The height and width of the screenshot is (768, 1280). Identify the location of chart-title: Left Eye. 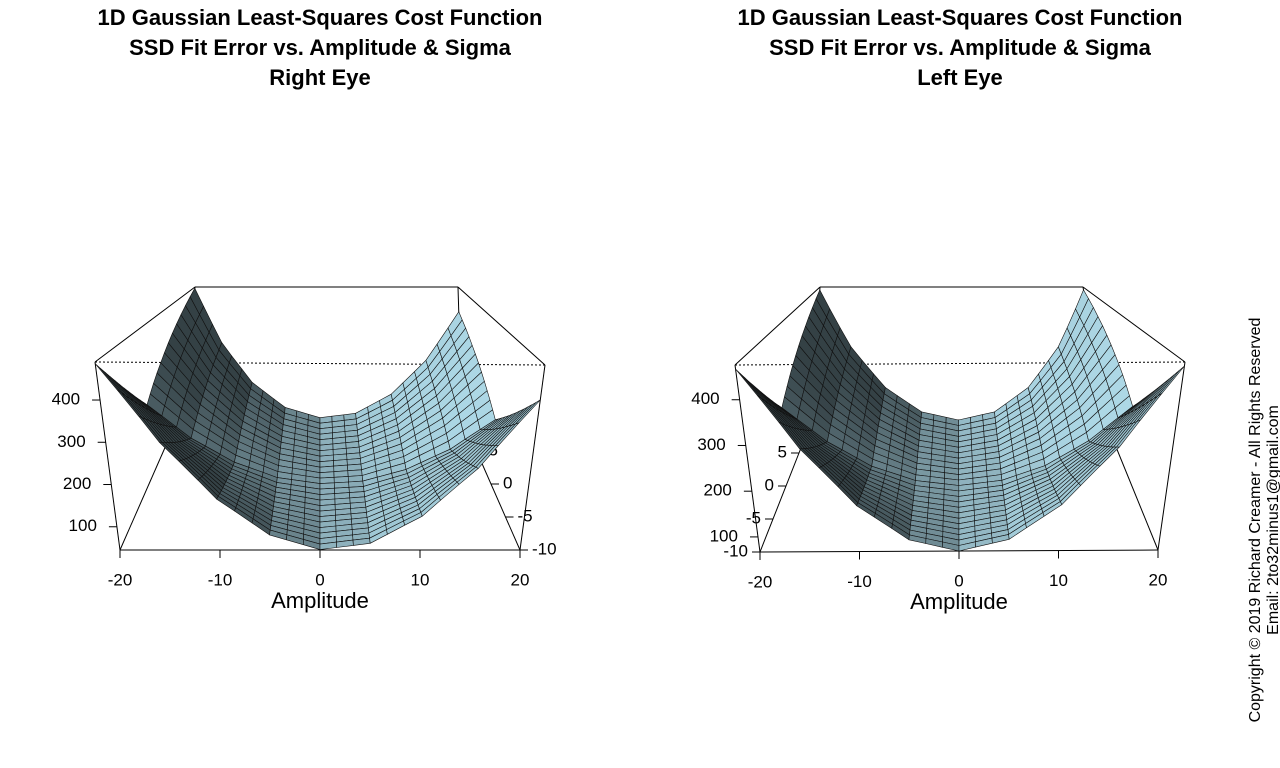
(960, 77).